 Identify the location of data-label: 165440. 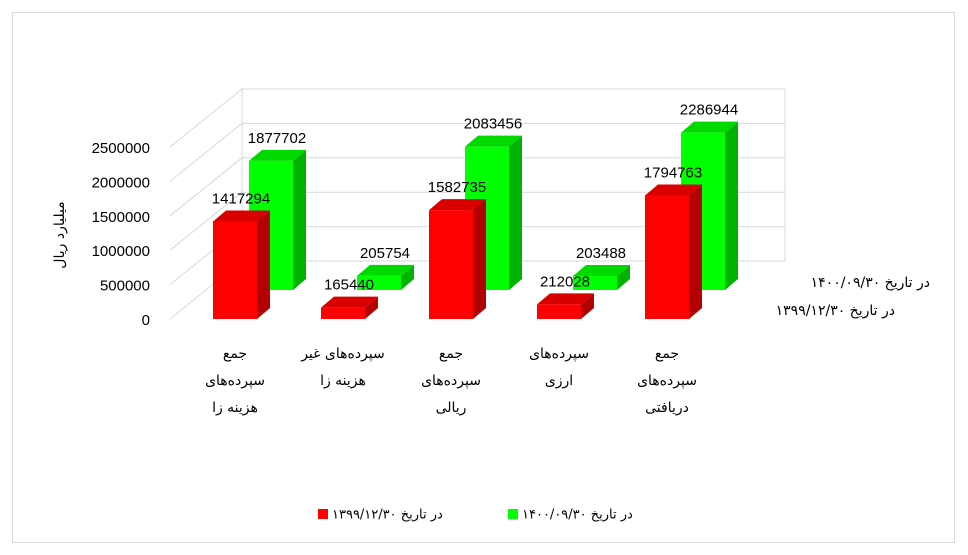
(349, 285).